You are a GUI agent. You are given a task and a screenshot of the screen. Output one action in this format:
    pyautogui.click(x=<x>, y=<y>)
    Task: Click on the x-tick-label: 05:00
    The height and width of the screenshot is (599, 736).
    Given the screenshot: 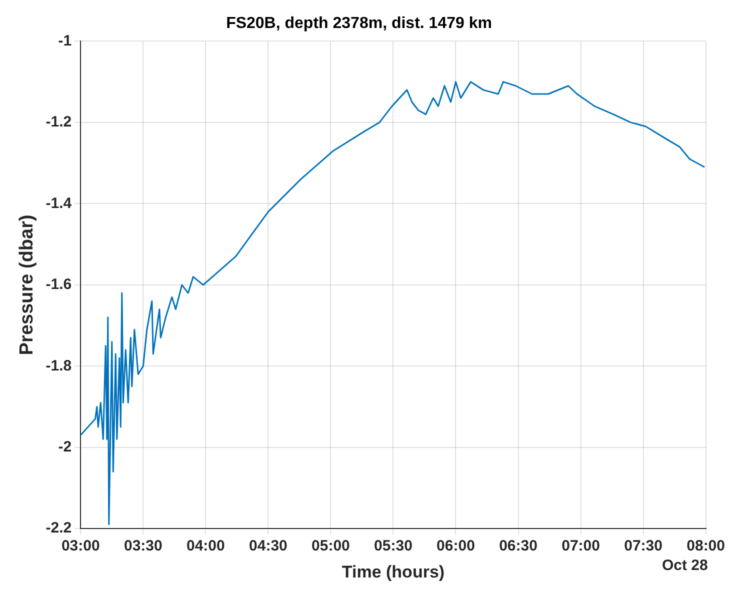 What is the action you would take?
    pyautogui.click(x=331, y=546)
    